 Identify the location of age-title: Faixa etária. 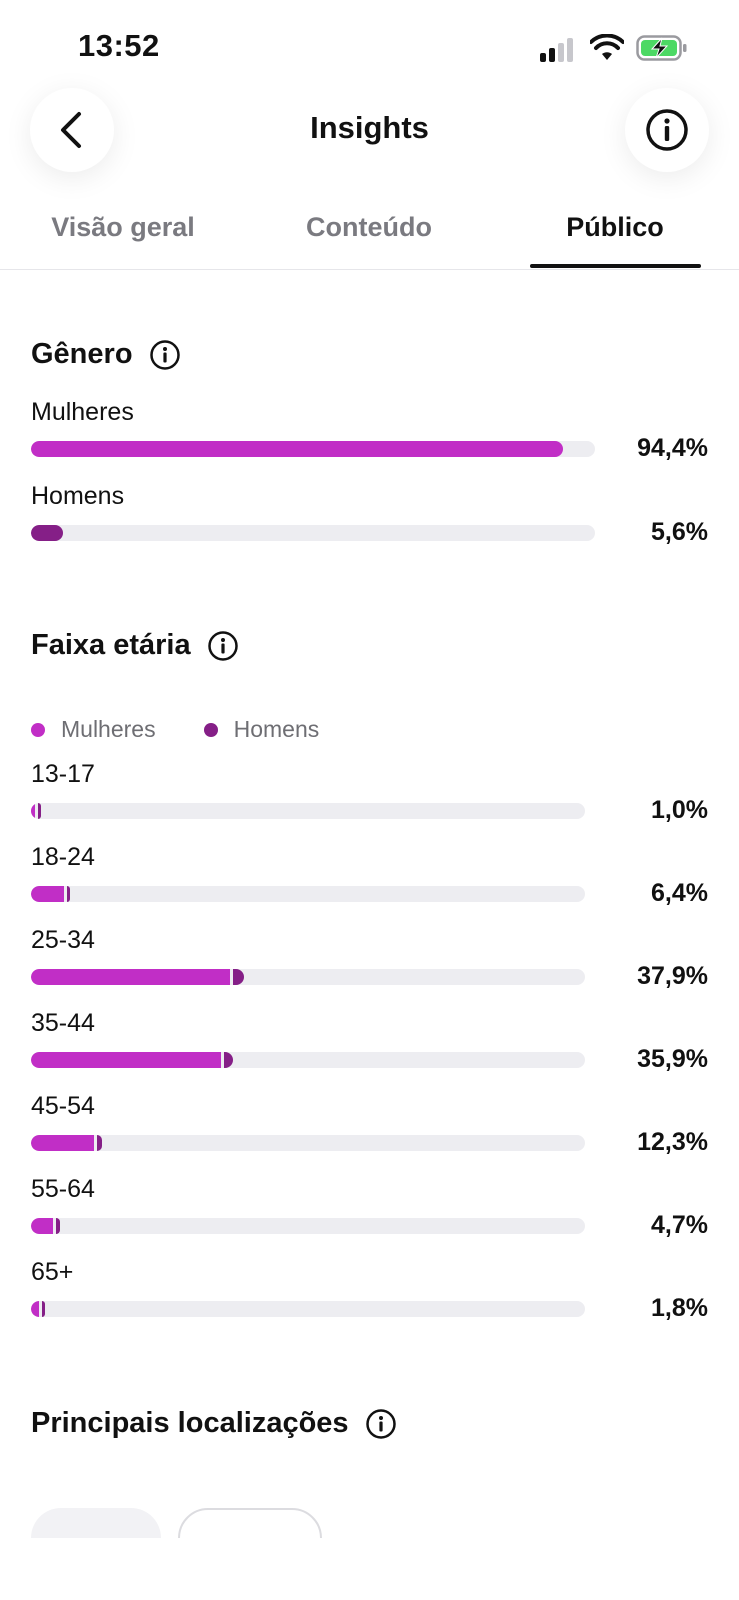
(111, 645).